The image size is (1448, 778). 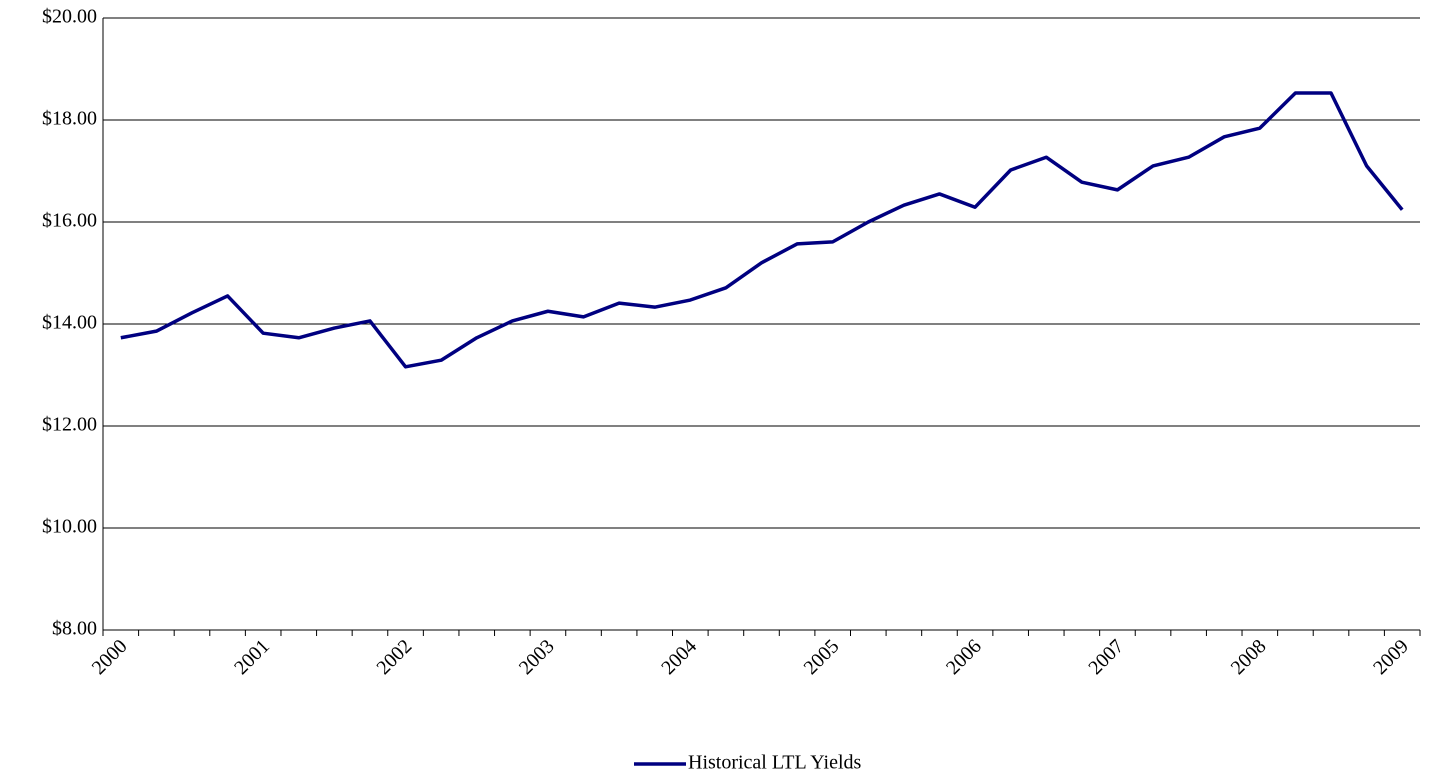 I want to click on y-tick-label: $8.00, so click(x=74, y=629).